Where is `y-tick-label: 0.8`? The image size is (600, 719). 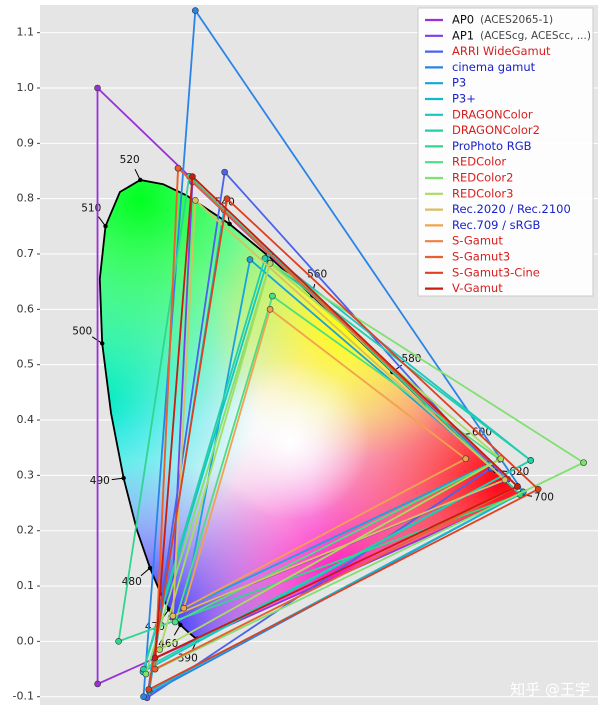 y-tick-label: 0.8 is located at coordinates (26, 198).